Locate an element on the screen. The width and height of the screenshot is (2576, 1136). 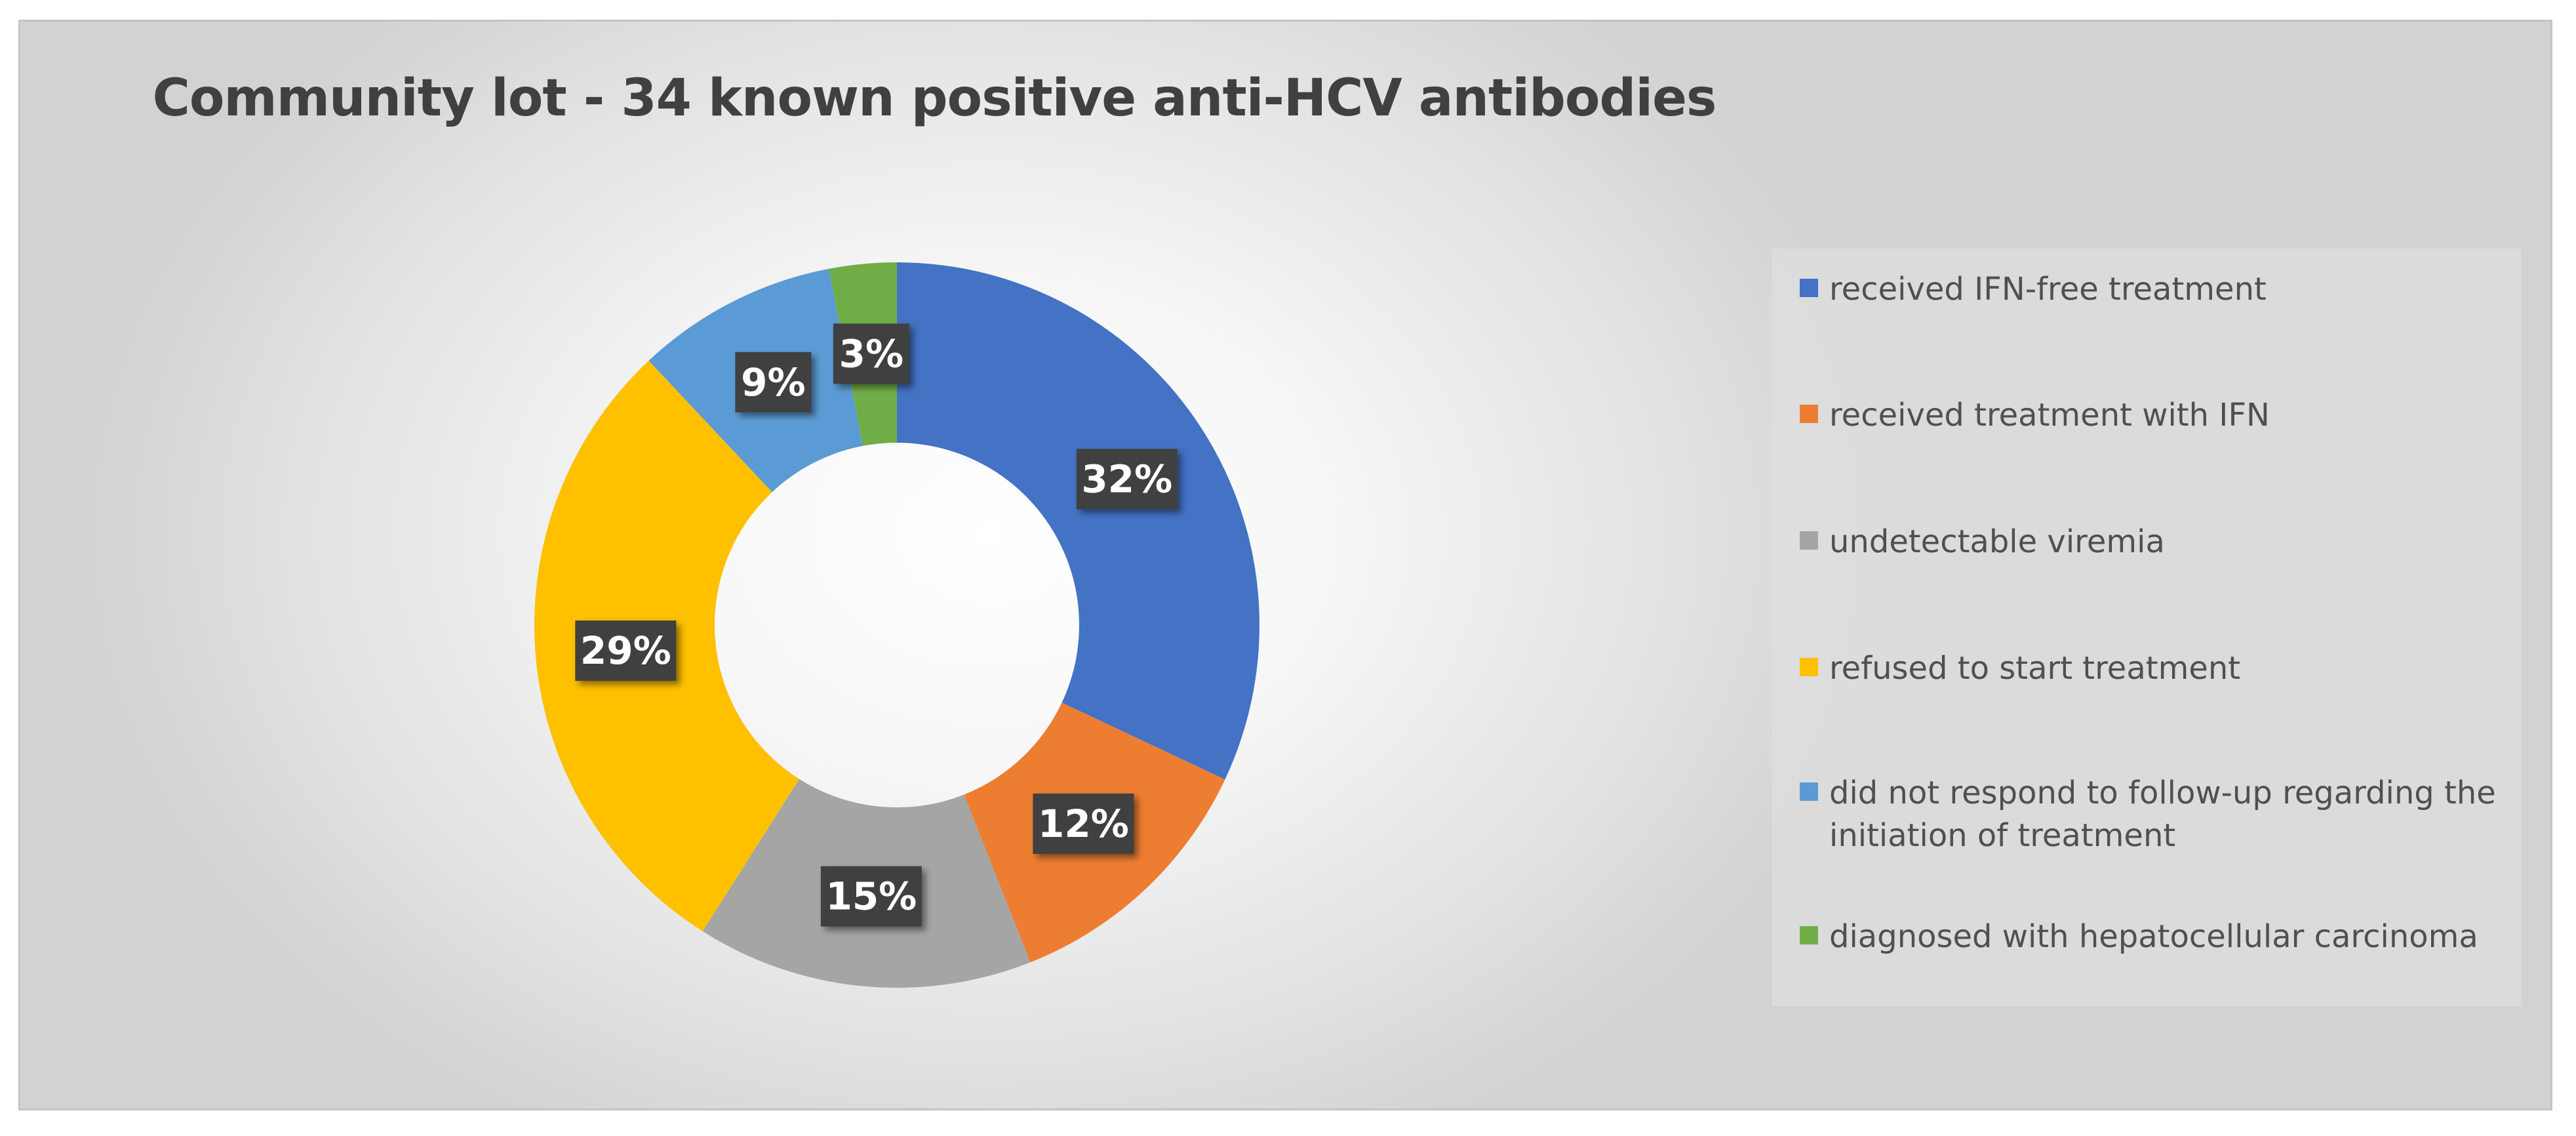
legend-item: refused to start treatment is located at coordinates (2154, 668).